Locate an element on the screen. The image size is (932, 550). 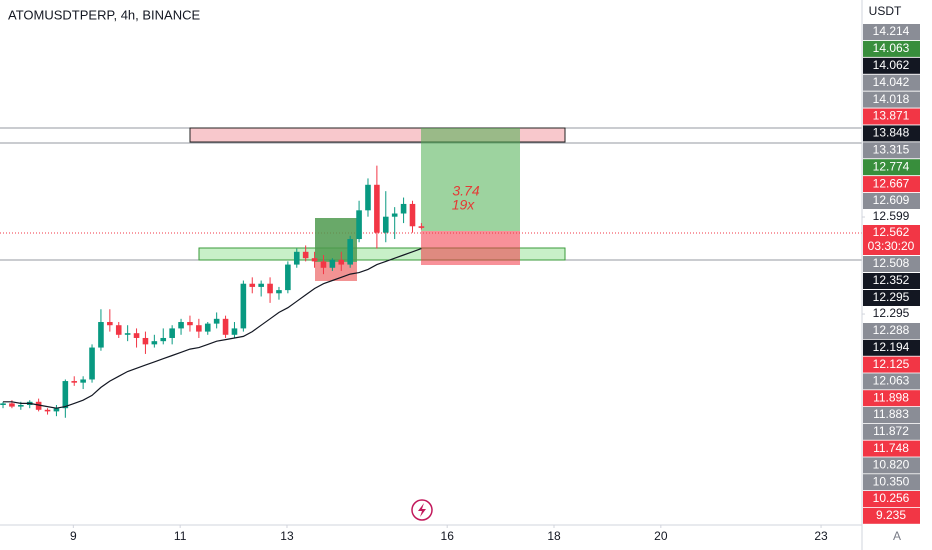
price-tag: 10.820 is located at coordinates (891, 465).